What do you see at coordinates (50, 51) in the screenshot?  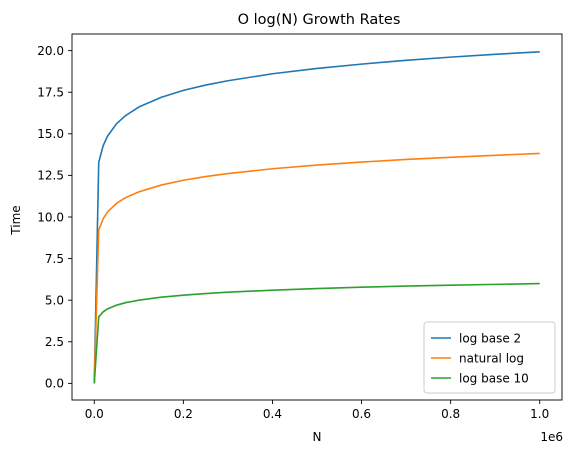 I see `y-tick-label: 20.0` at bounding box center [50, 51].